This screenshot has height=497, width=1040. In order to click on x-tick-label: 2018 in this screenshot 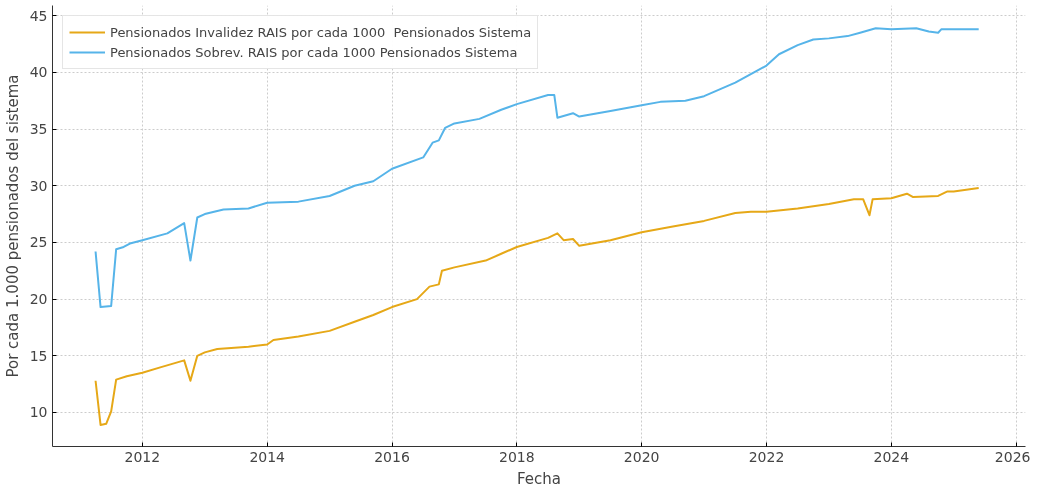, I will do `click(517, 456)`.